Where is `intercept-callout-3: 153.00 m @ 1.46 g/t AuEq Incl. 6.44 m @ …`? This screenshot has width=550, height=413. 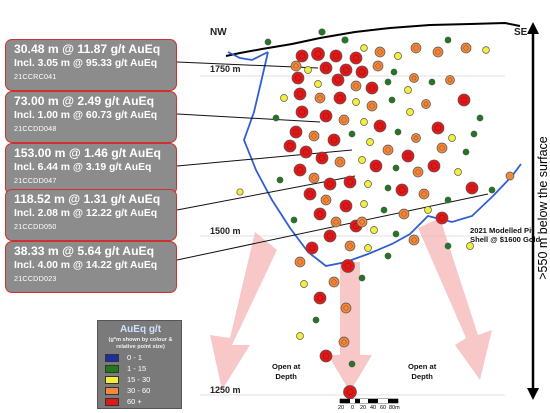 intercept-callout-3: 153.00 m @ 1.46 g/t AuEq Incl. 6.44 m @ … is located at coordinates (91, 169).